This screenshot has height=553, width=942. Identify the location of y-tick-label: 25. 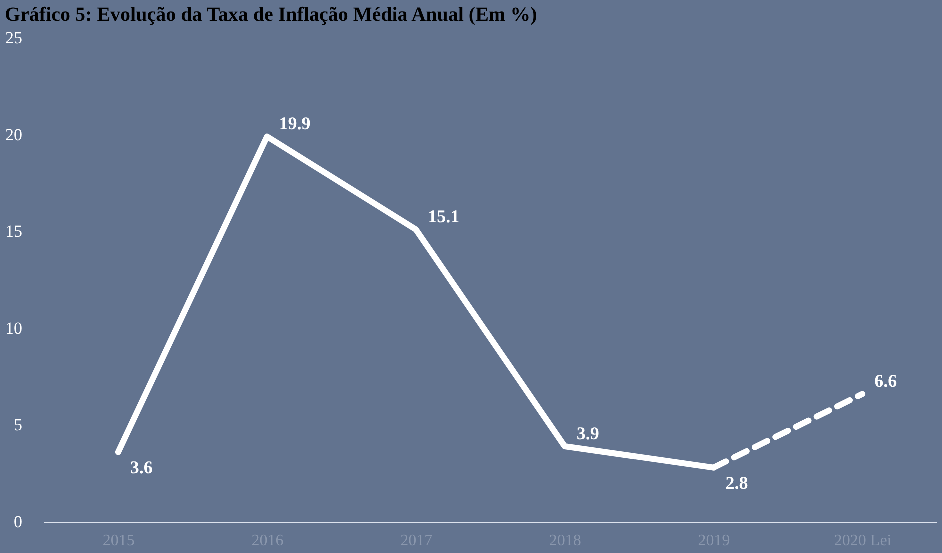
(14, 38).